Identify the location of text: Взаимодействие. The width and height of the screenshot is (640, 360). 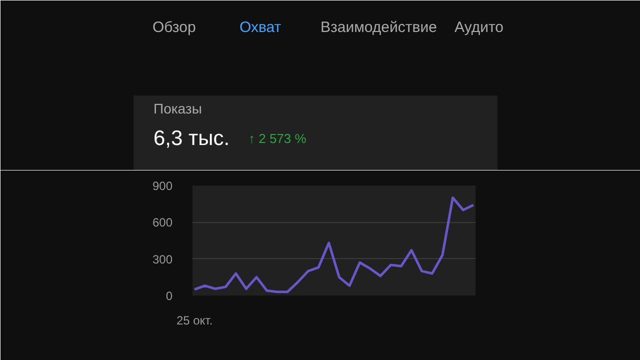
(378, 27).